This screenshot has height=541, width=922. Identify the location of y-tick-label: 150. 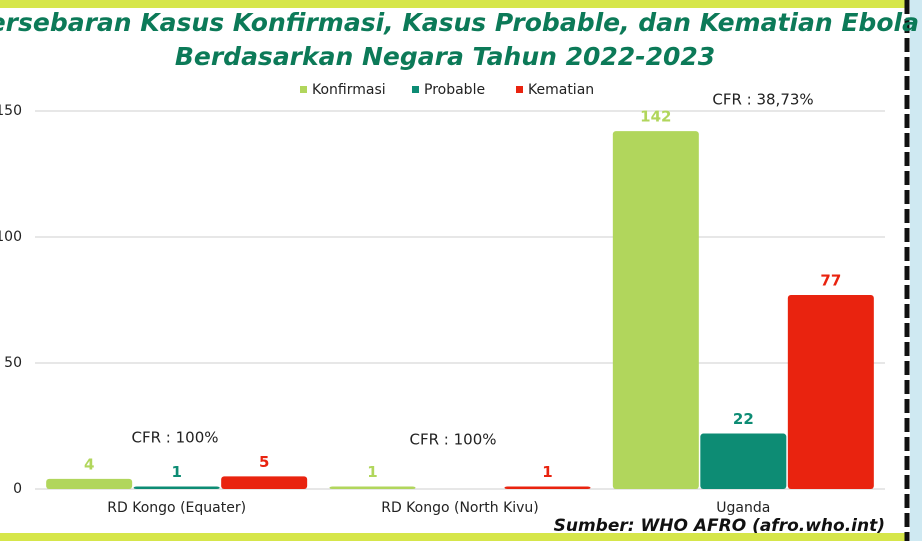
(11, 111).